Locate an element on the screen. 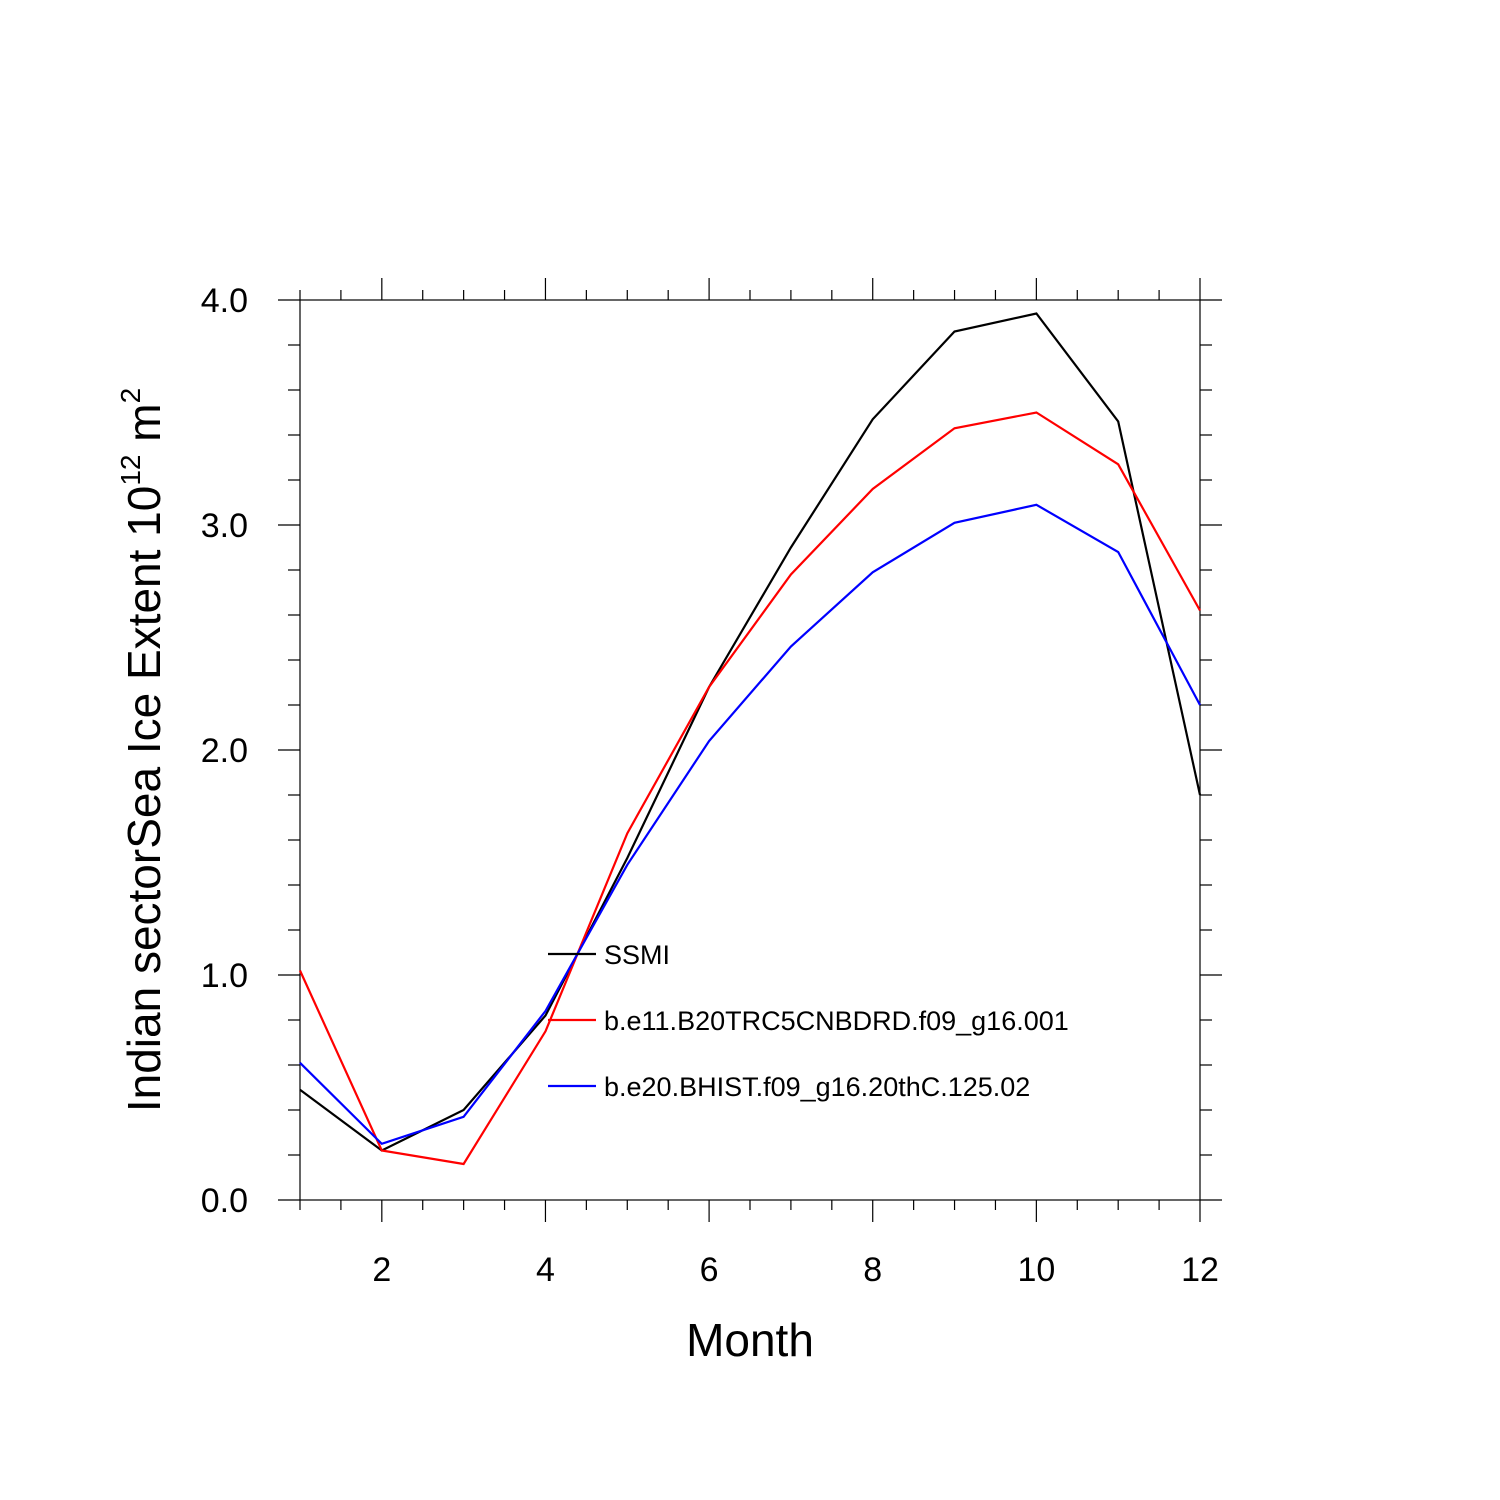 The width and height of the screenshot is (1500, 1500). y-tick-label: 4.0 is located at coordinates (224, 301).